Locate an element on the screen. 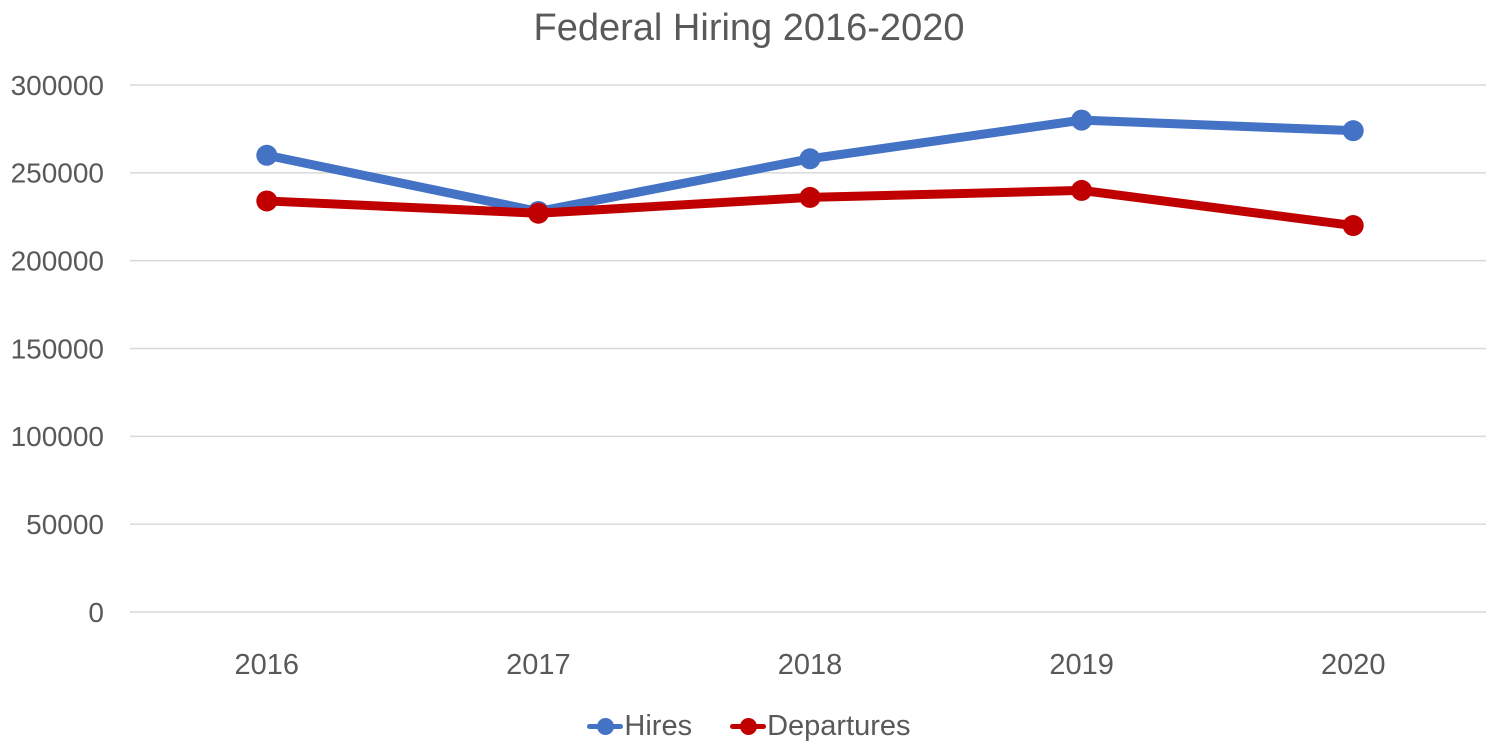 The width and height of the screenshot is (1498, 746). data-point-hires-2020 is located at coordinates (1353, 131).